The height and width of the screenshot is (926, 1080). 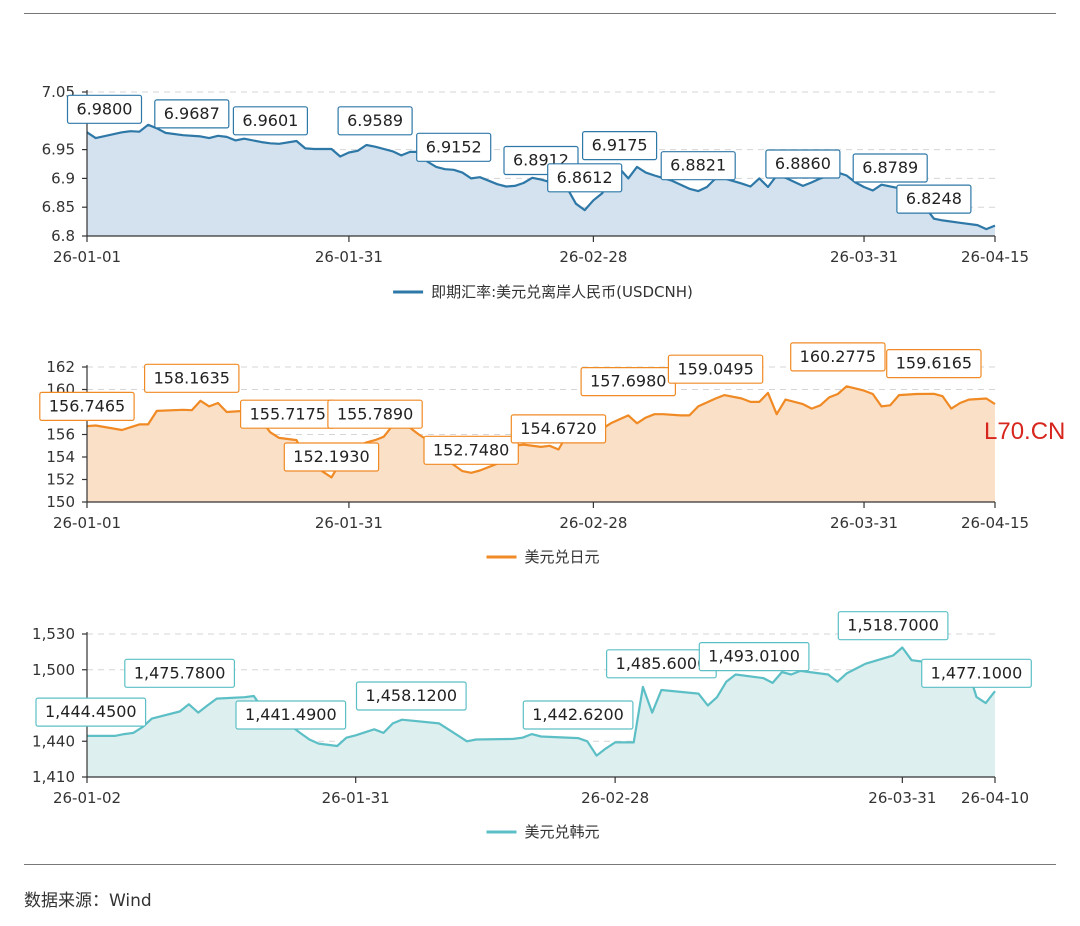 I want to click on usdkrw-data-label-text: 1,518.7000, so click(x=893, y=625).